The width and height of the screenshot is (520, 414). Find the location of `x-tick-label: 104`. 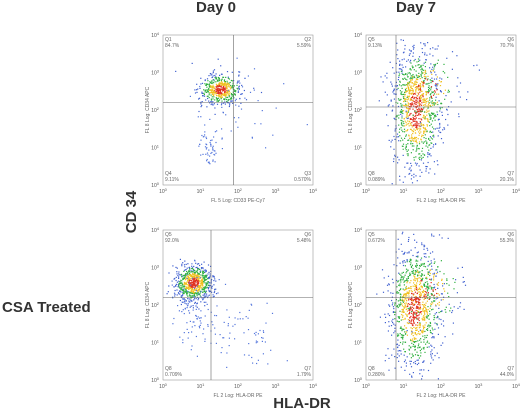

x-tick-label: 104 is located at coordinates (516, 386).